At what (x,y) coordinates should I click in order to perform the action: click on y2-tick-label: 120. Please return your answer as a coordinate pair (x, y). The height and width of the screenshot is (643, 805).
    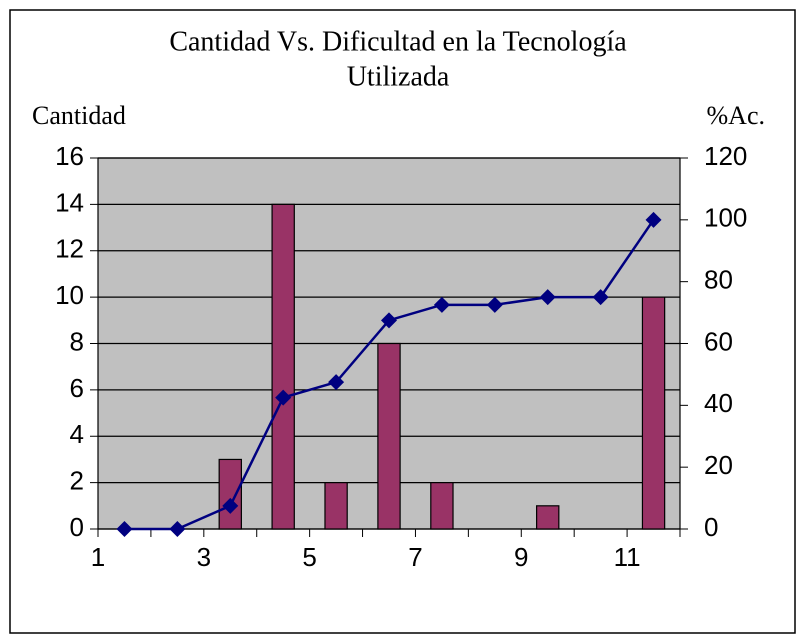
    Looking at the image, I should click on (725, 156).